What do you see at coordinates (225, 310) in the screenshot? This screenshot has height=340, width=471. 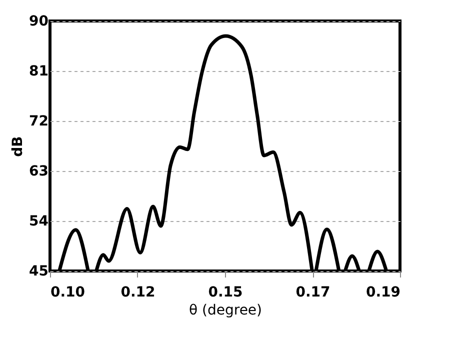 I see `x-axis-title: θ (degree)` at bounding box center [225, 310].